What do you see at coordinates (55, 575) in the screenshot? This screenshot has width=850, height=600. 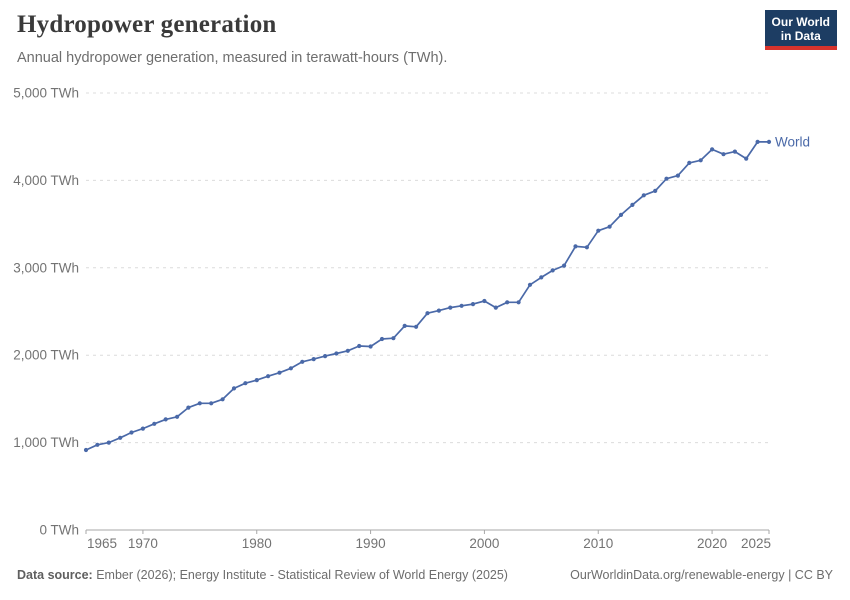 I see `data-source-label: Data source:` at bounding box center [55, 575].